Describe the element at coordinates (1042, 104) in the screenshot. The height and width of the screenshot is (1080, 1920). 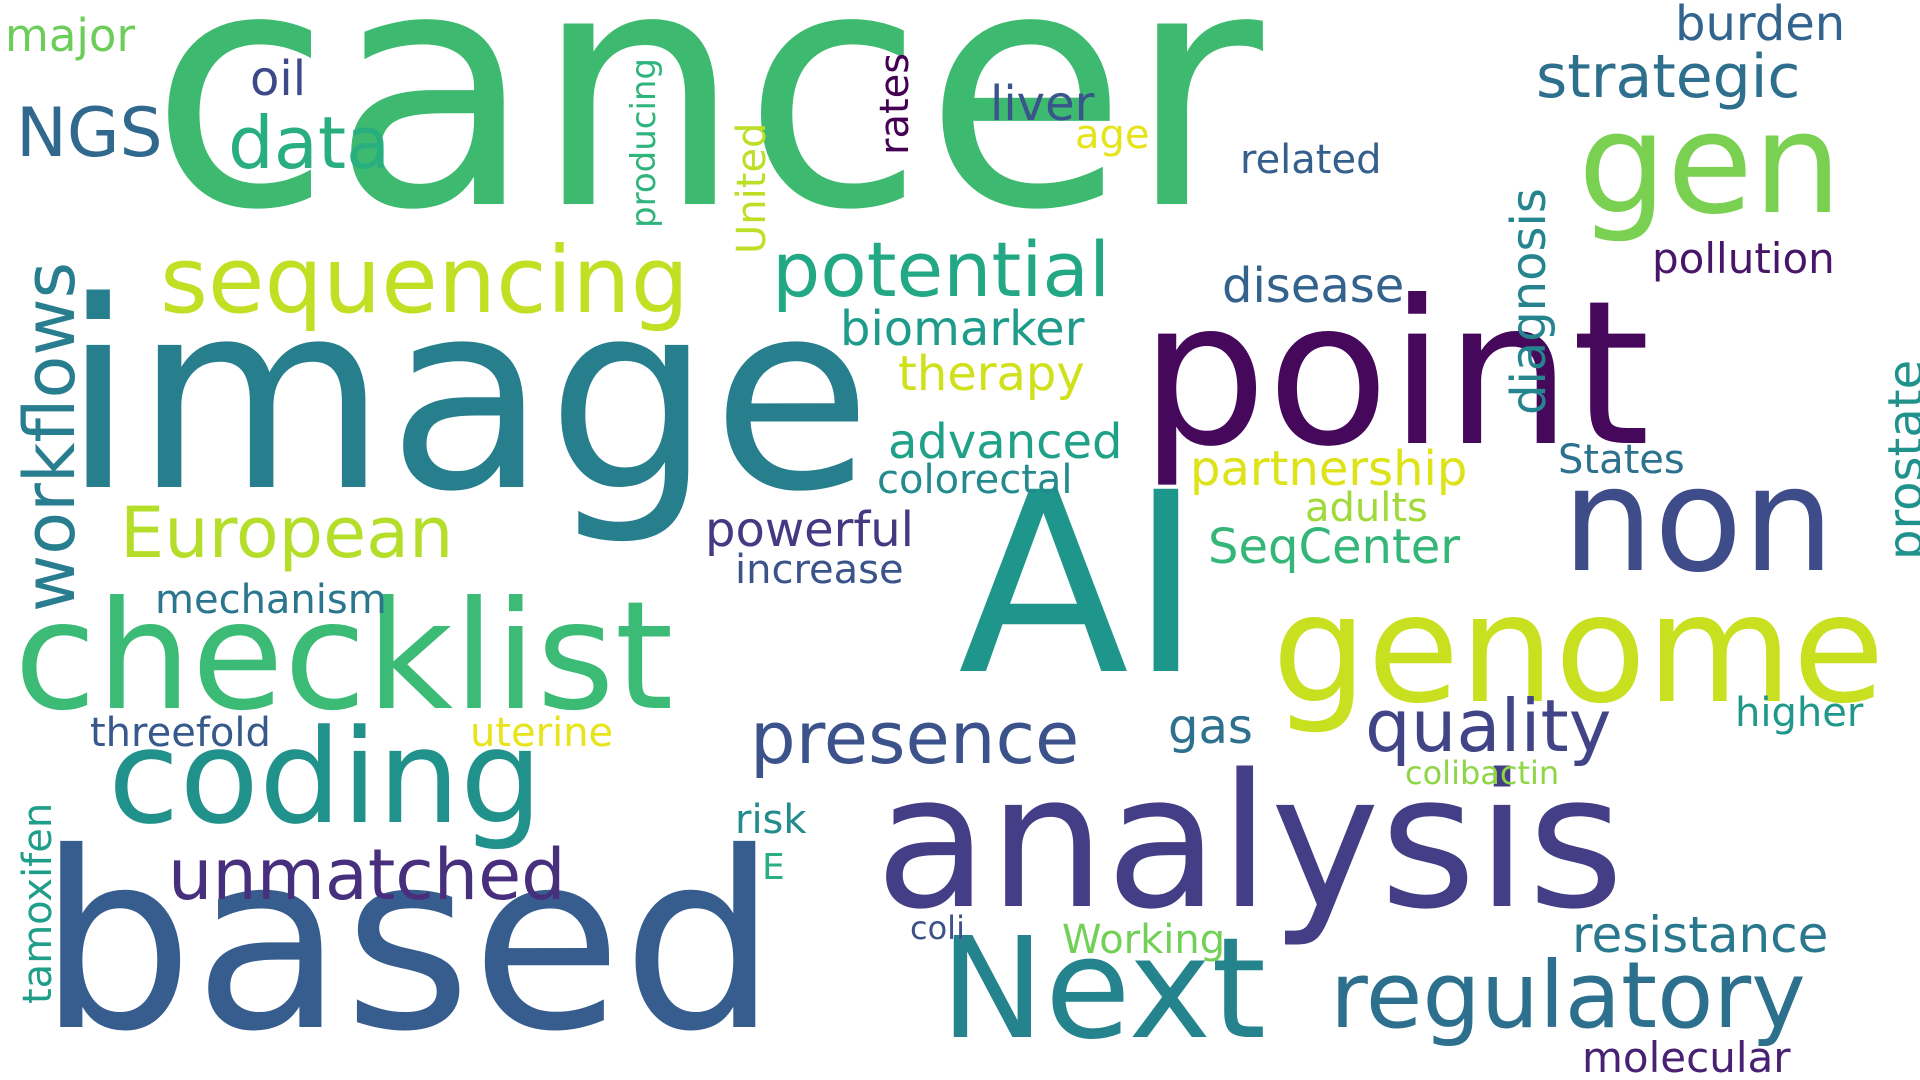
I see `word-liver: liver` at that location.